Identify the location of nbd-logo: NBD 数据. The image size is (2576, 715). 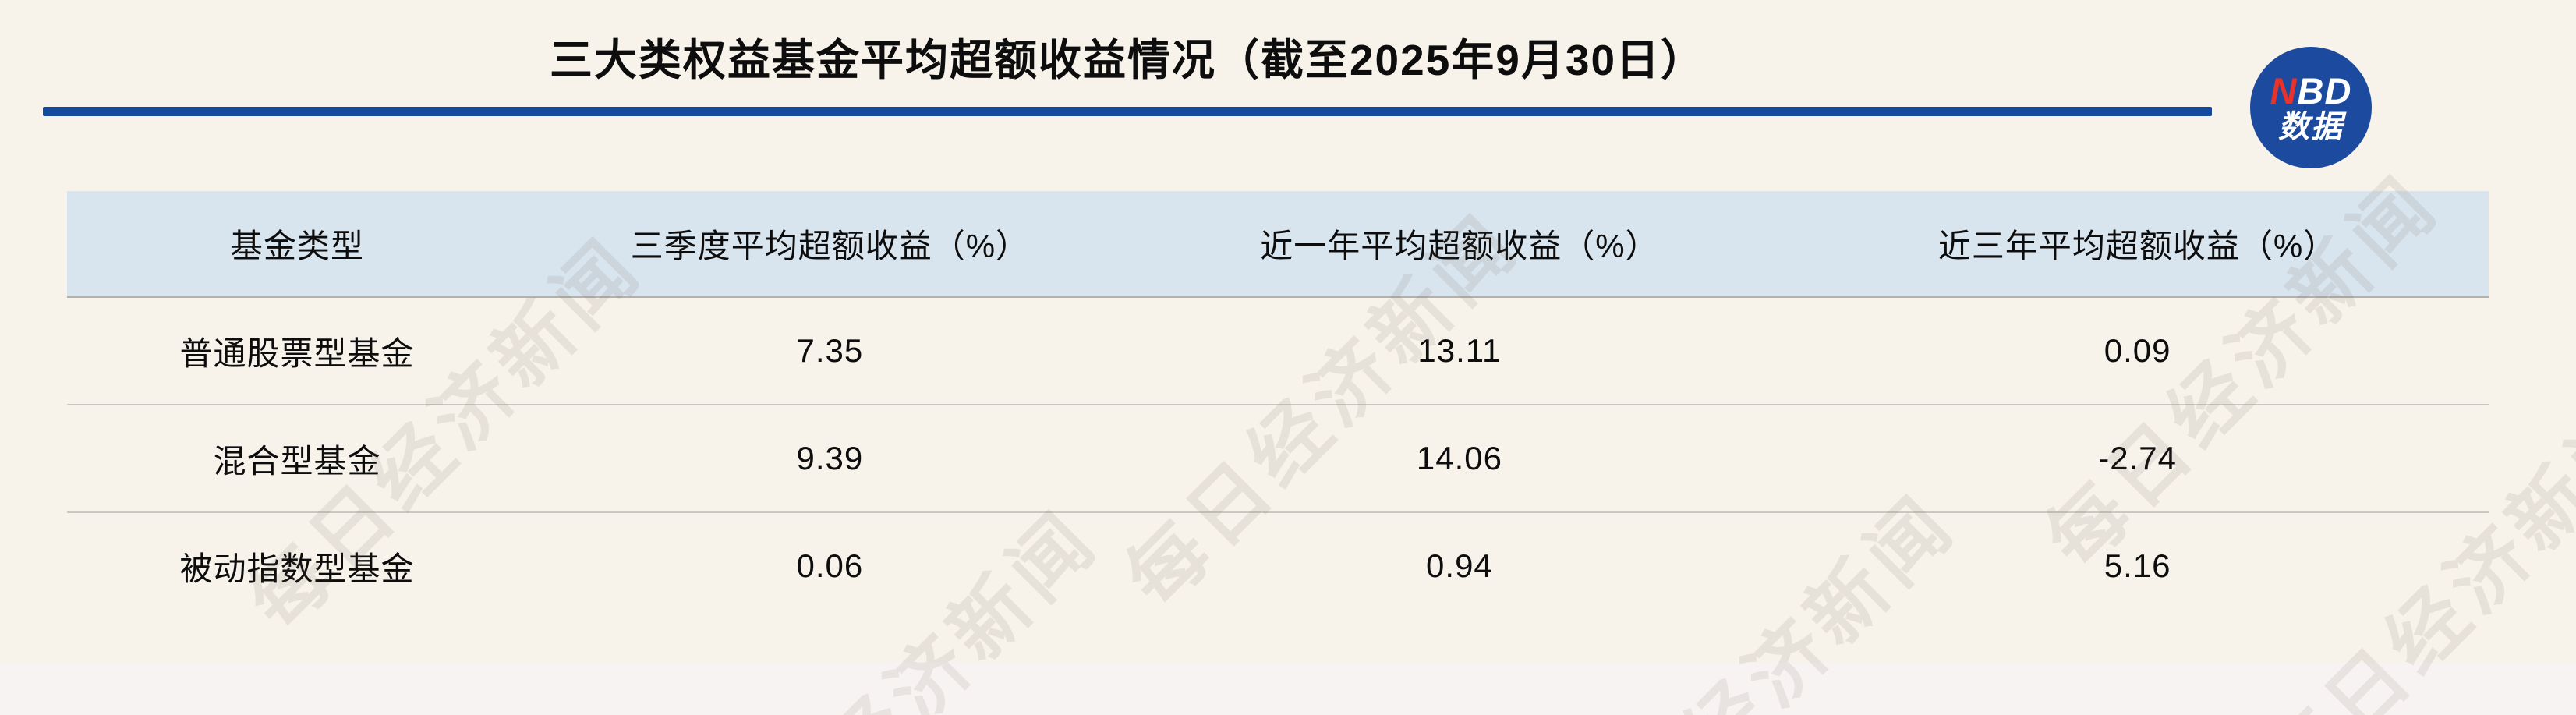
(2311, 107).